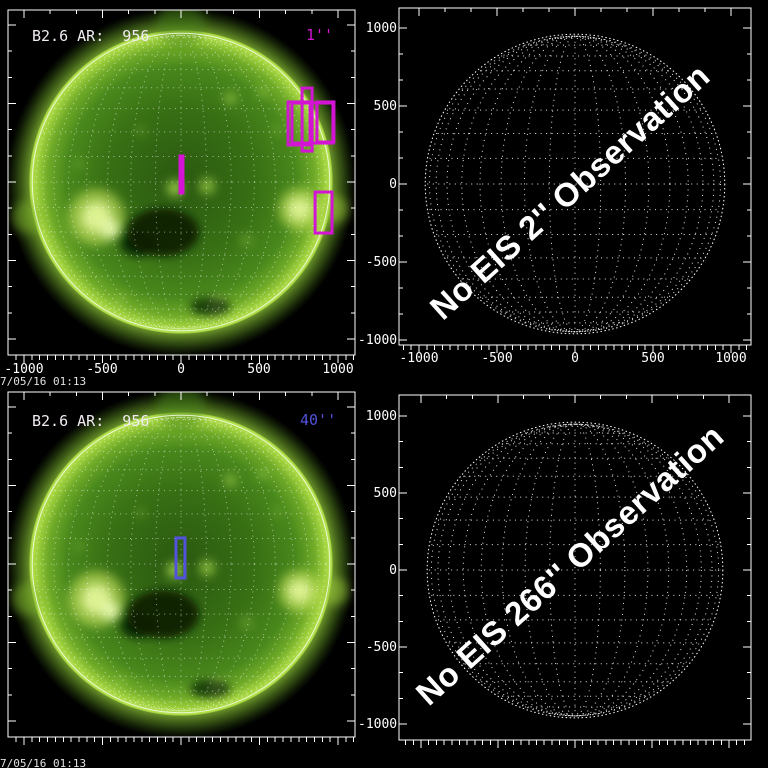 Image resolution: width=768 pixels, height=768 pixels. Describe the element at coordinates (91, 421) in the screenshot. I see `ar-summary-label-bottom: B2.6 AR: 956` at that location.